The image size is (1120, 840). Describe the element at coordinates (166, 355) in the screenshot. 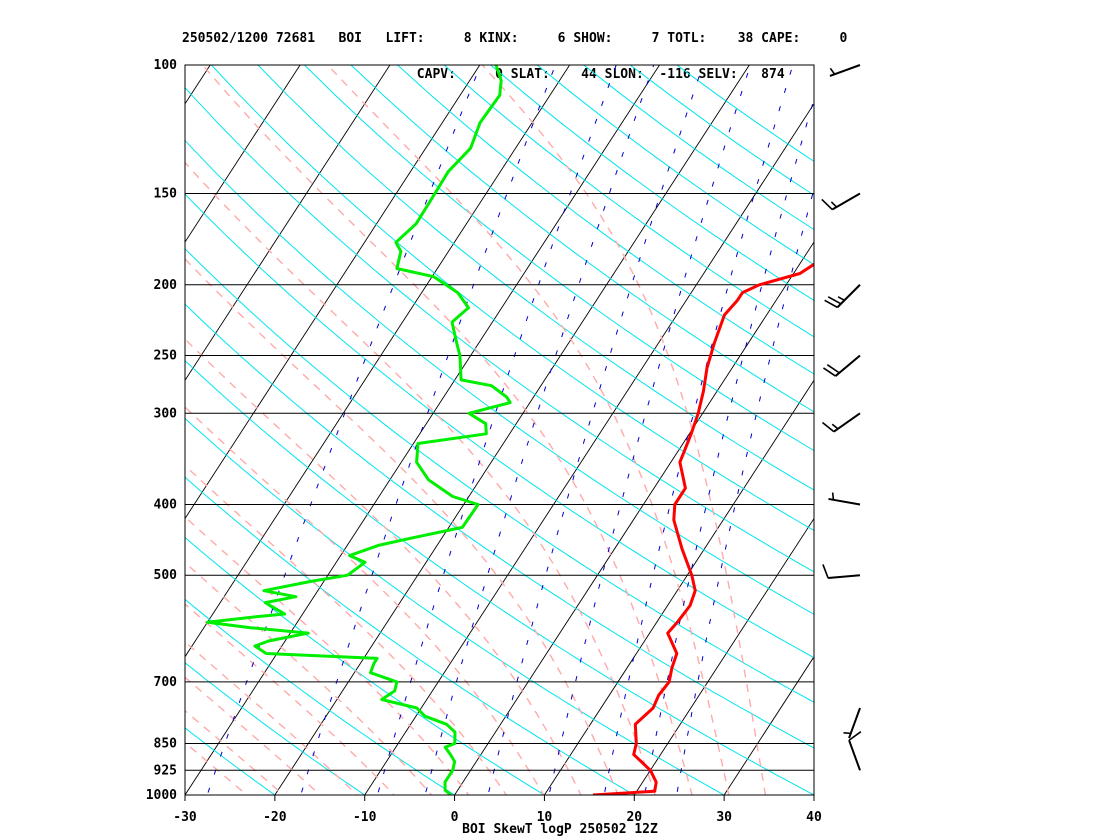

I see `pressure-tick-label: 250` at that location.